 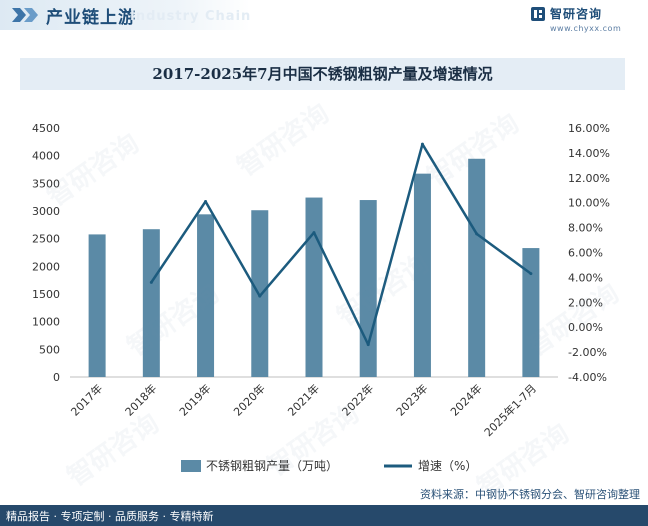 I want to click on right-axis-tick-label: -2.00%, so click(x=587, y=352).